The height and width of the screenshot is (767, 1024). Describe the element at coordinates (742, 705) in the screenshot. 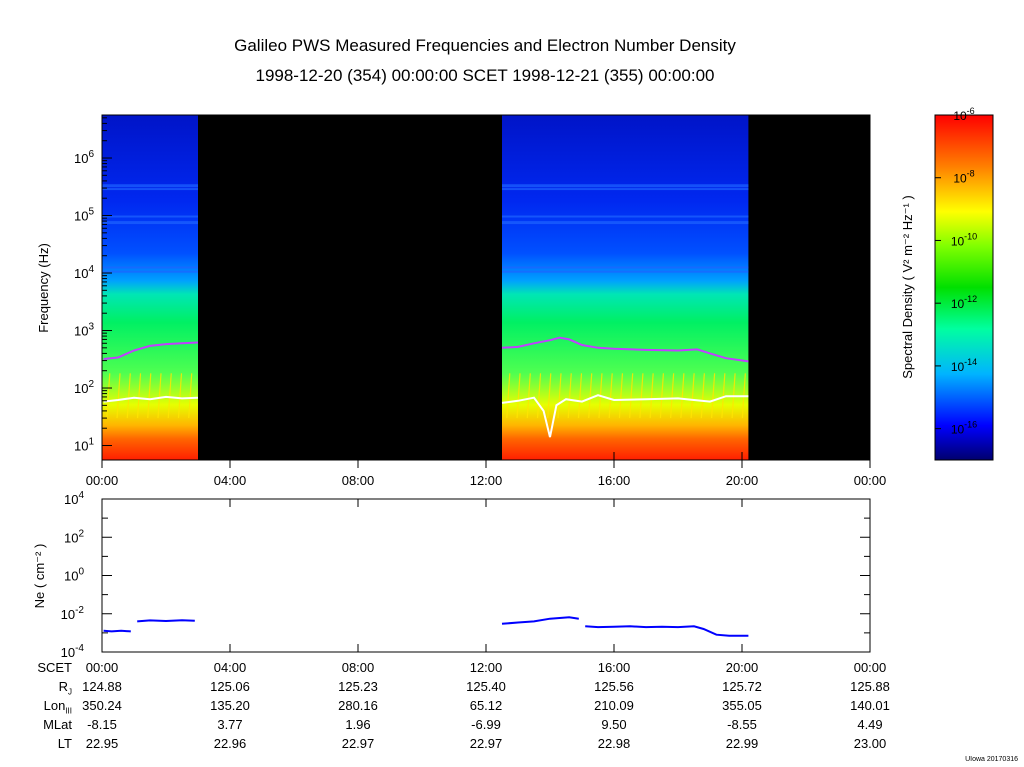

I see `ephemeris-value: 355.05` at that location.